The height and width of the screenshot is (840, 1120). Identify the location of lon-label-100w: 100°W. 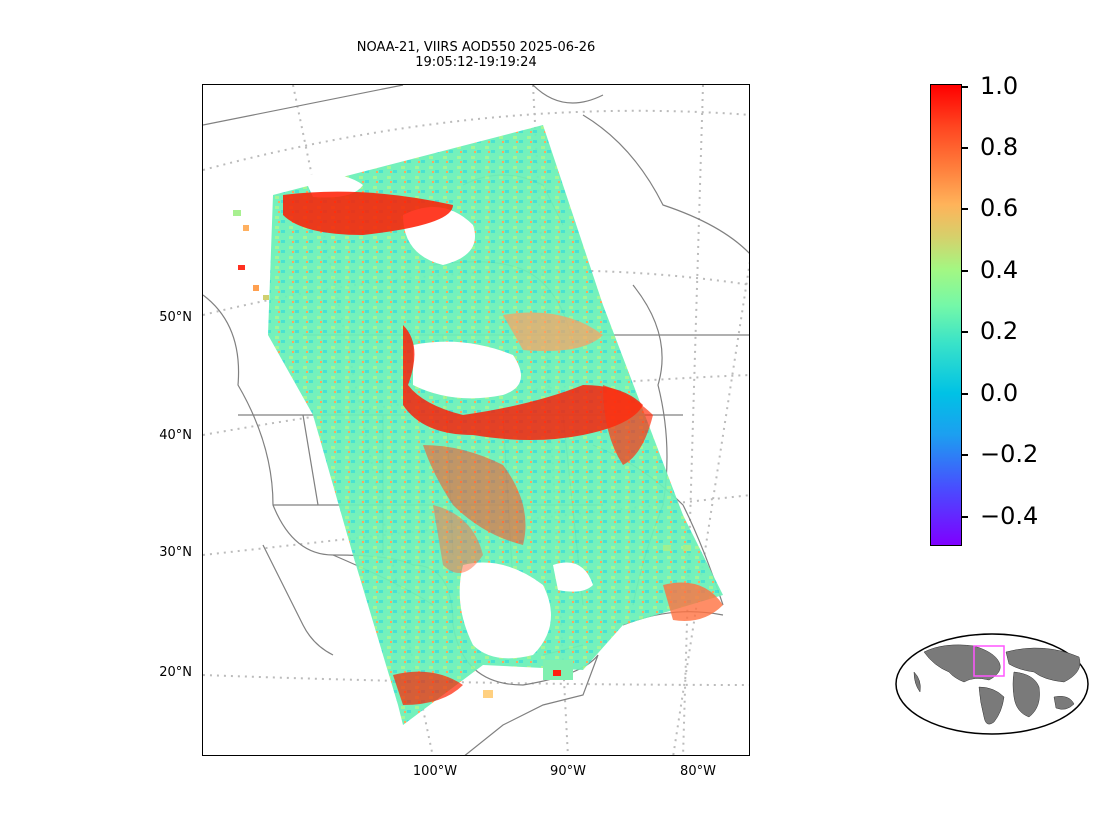
(435, 771).